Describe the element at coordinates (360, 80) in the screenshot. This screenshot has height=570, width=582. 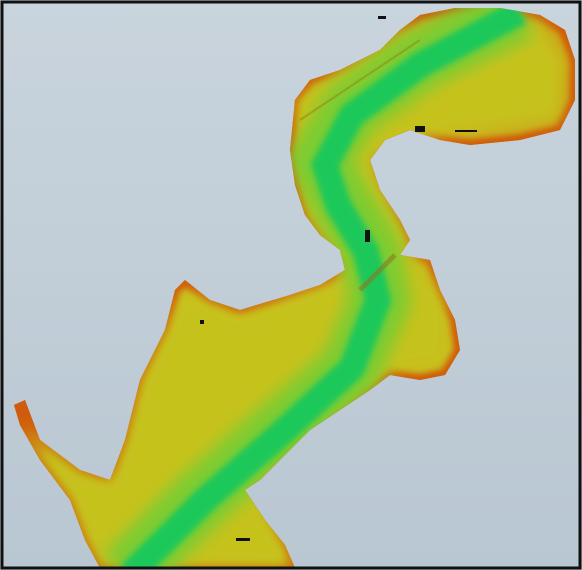
I see `ridge` at that location.